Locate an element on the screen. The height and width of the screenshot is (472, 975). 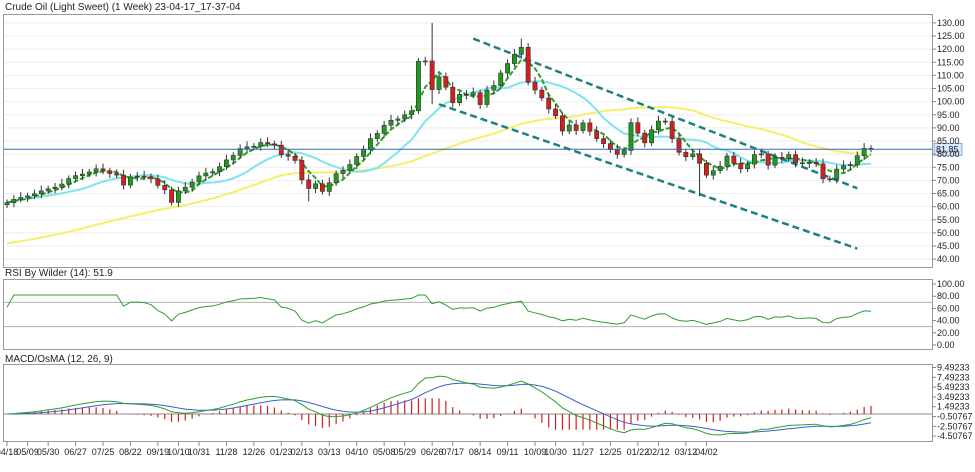
price-y-tick-label: 40.00 is located at coordinates (948, 259).